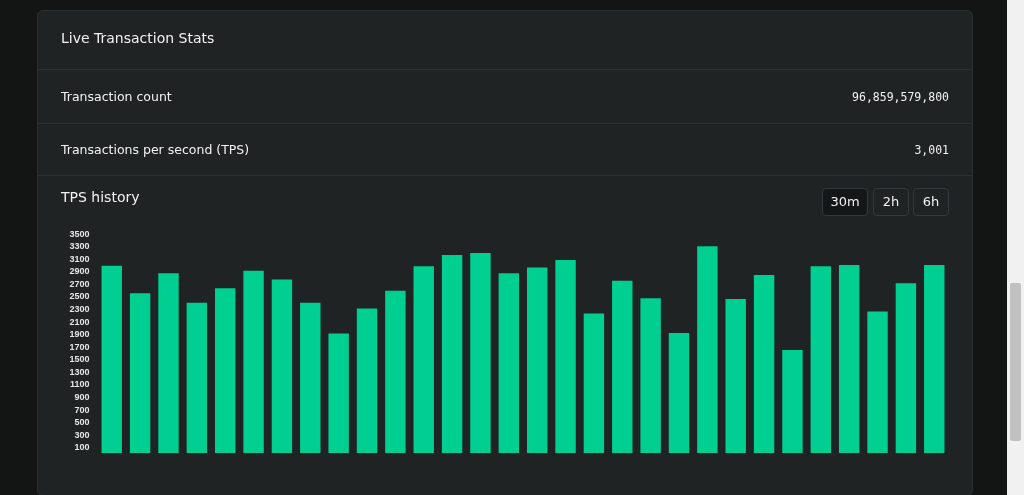  Describe the element at coordinates (79, 308) in the screenshot. I see `y-tick-label: 2300` at that location.